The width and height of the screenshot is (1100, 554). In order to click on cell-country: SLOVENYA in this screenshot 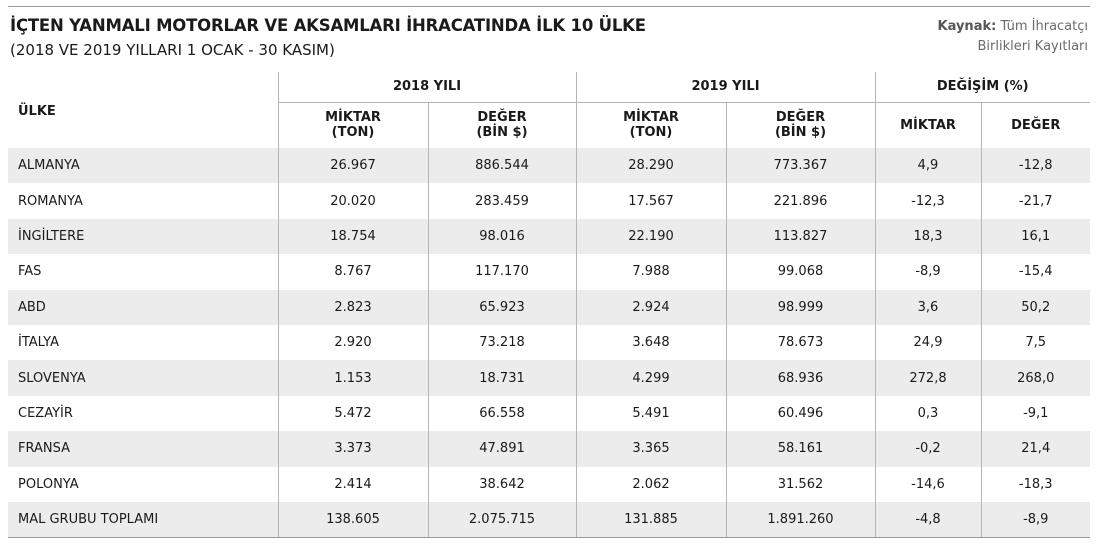, I will do `click(143, 378)`.